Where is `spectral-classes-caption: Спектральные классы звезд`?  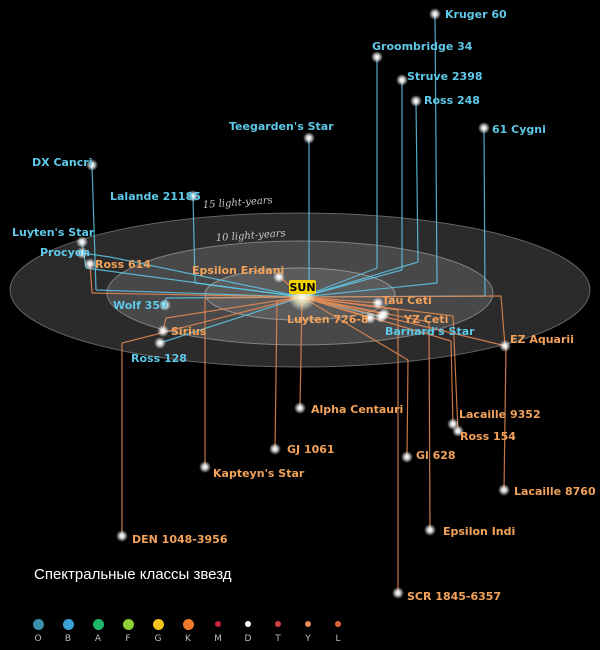
spectral-classes-caption: Спектральные классы звезд is located at coordinates (133, 574).